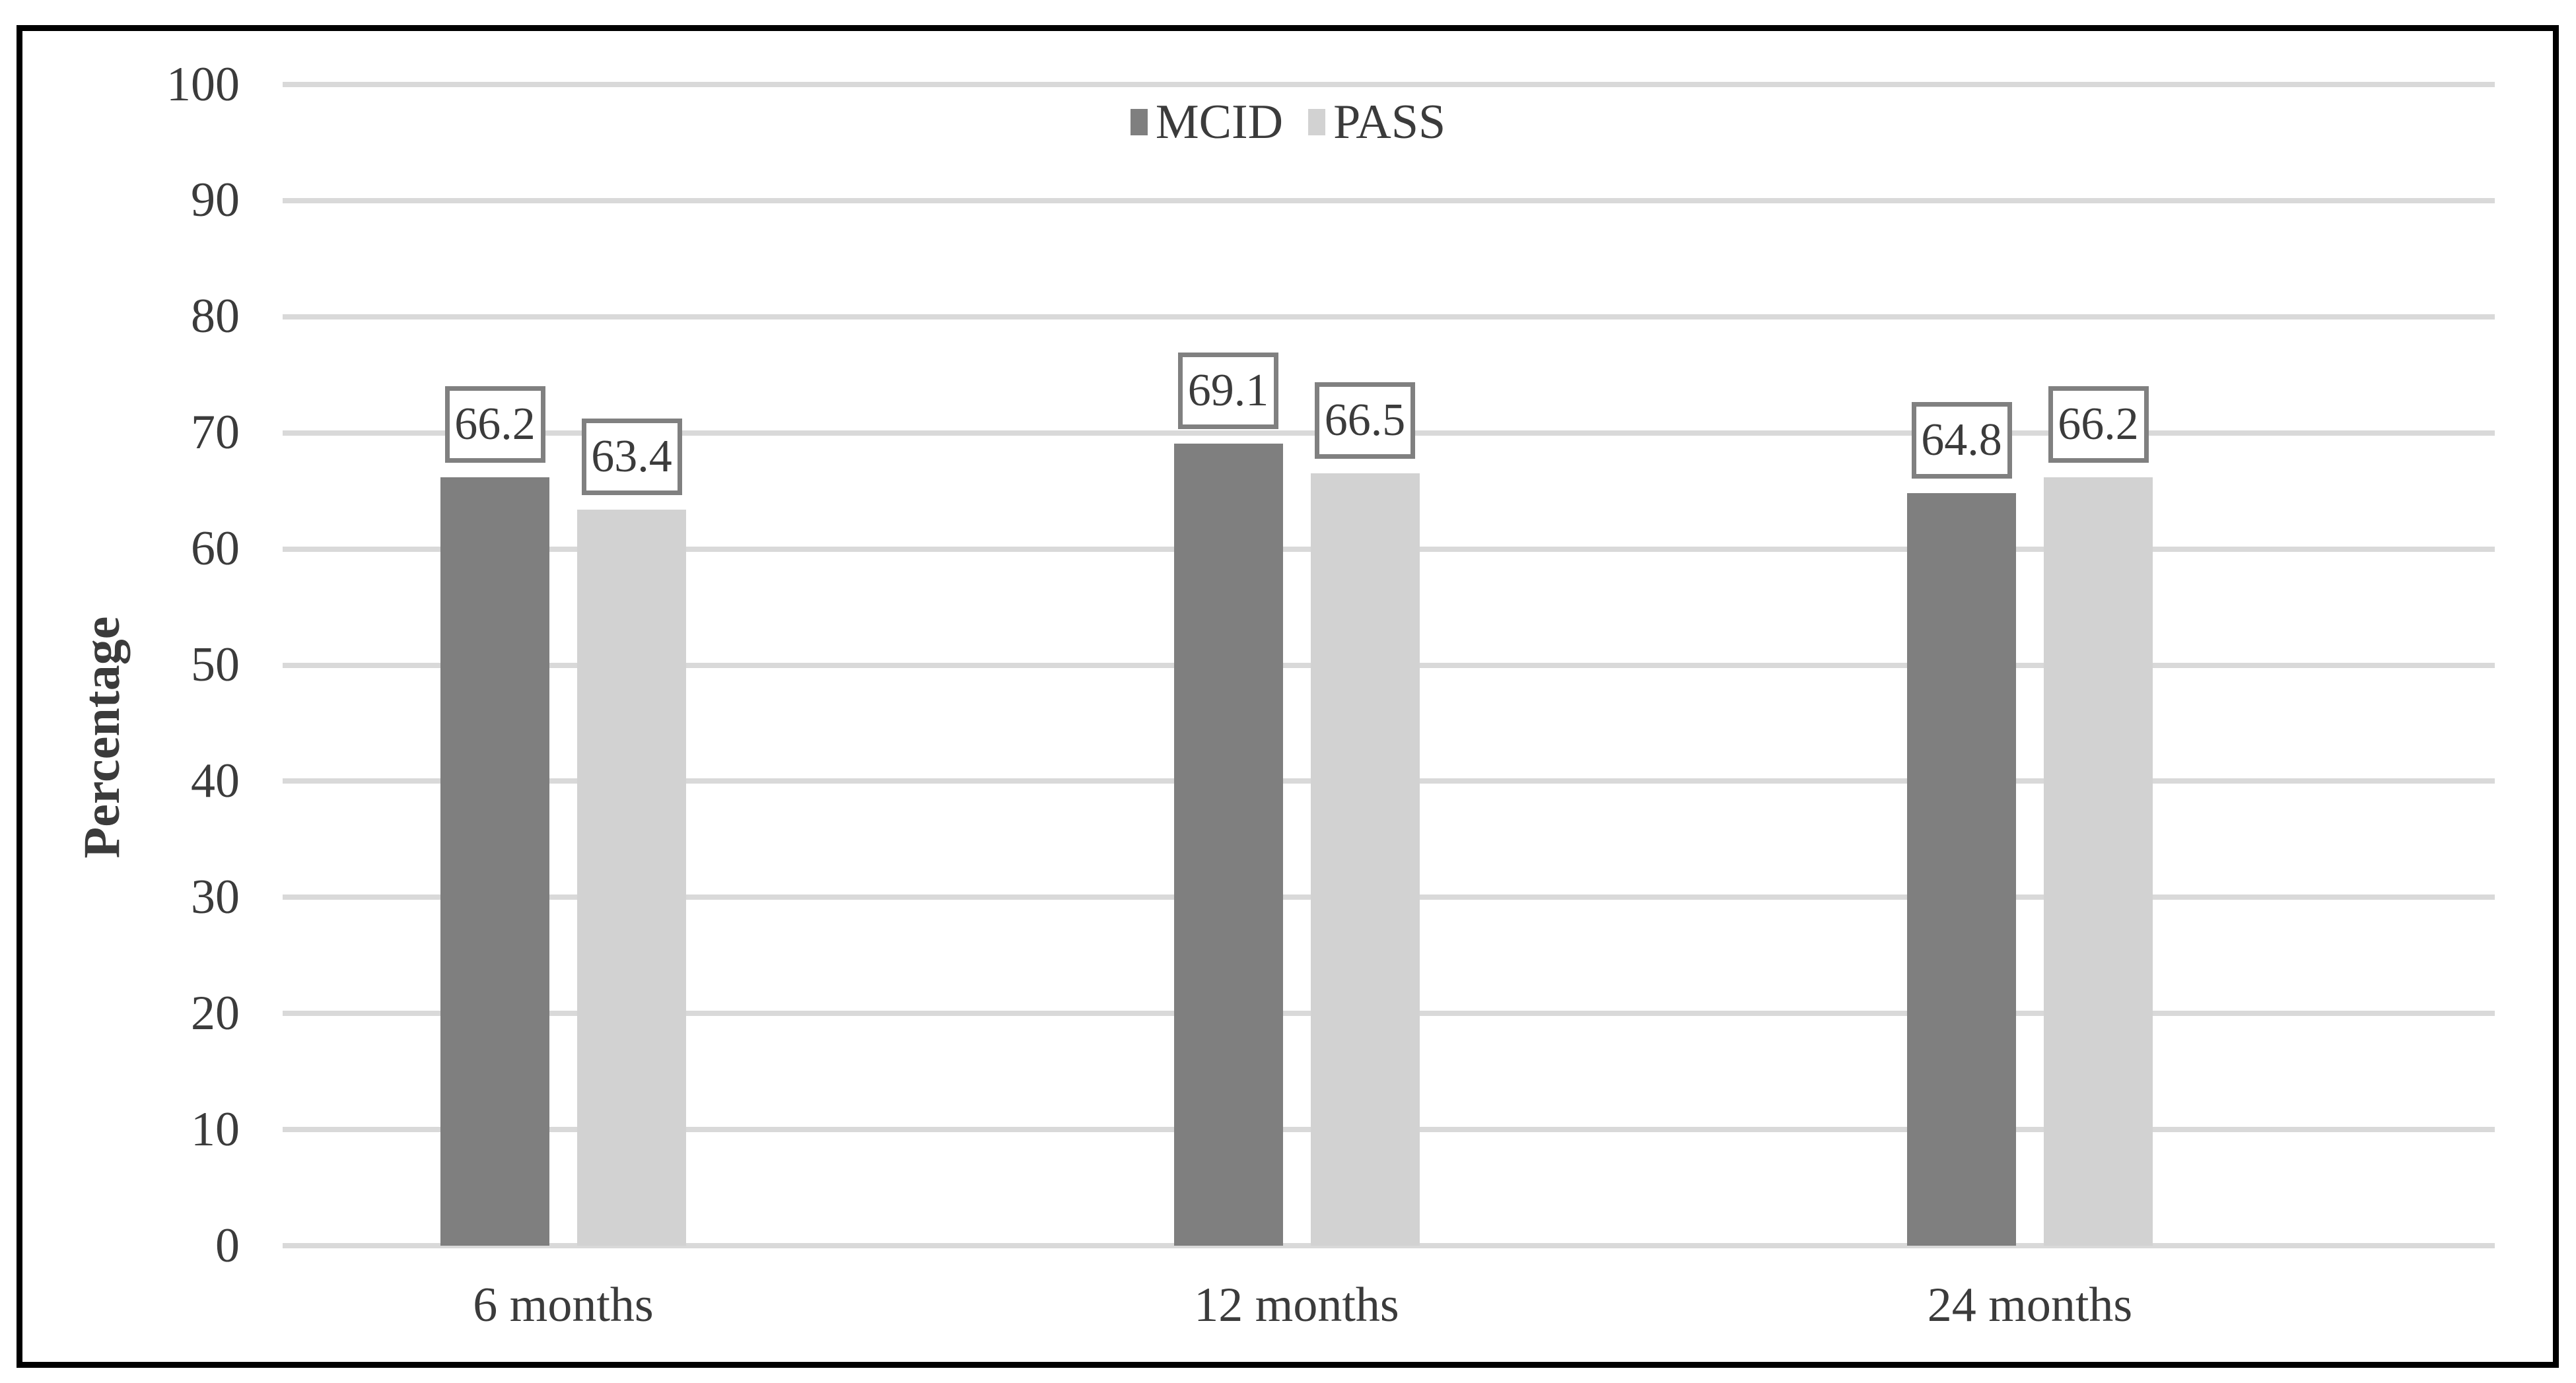 The image size is (2576, 1383). What do you see at coordinates (102, 737) in the screenshot?
I see `y-axis-title: Percentage` at bounding box center [102, 737].